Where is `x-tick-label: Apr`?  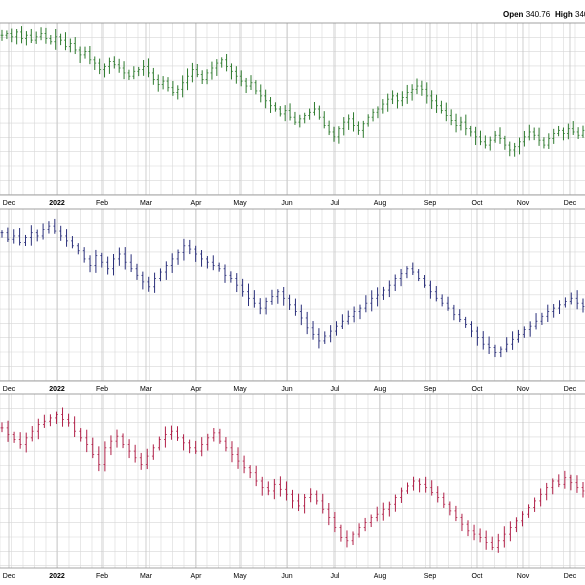
x-tick-label: Apr is located at coordinates (197, 389).